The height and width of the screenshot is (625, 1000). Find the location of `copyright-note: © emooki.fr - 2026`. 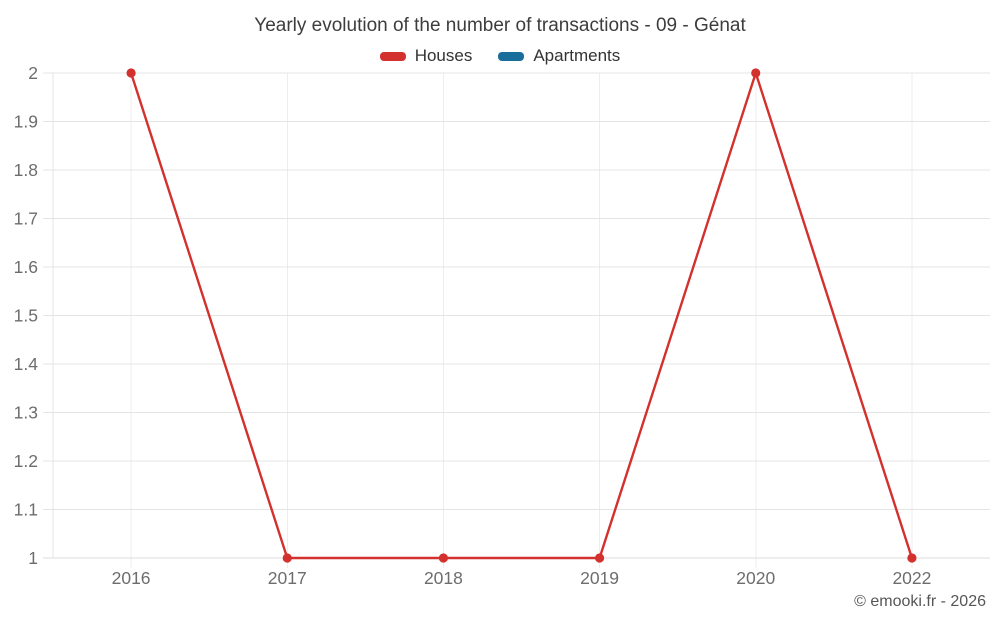

copyright-note: © emooki.fr - 2026 is located at coordinates (920, 601).